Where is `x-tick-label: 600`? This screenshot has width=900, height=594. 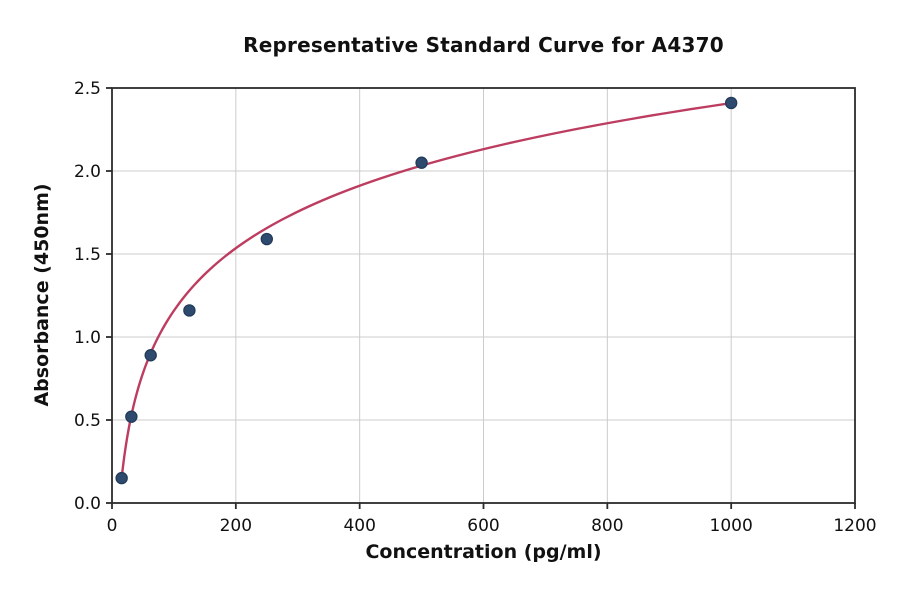 x-tick-label: 600 is located at coordinates (483, 526).